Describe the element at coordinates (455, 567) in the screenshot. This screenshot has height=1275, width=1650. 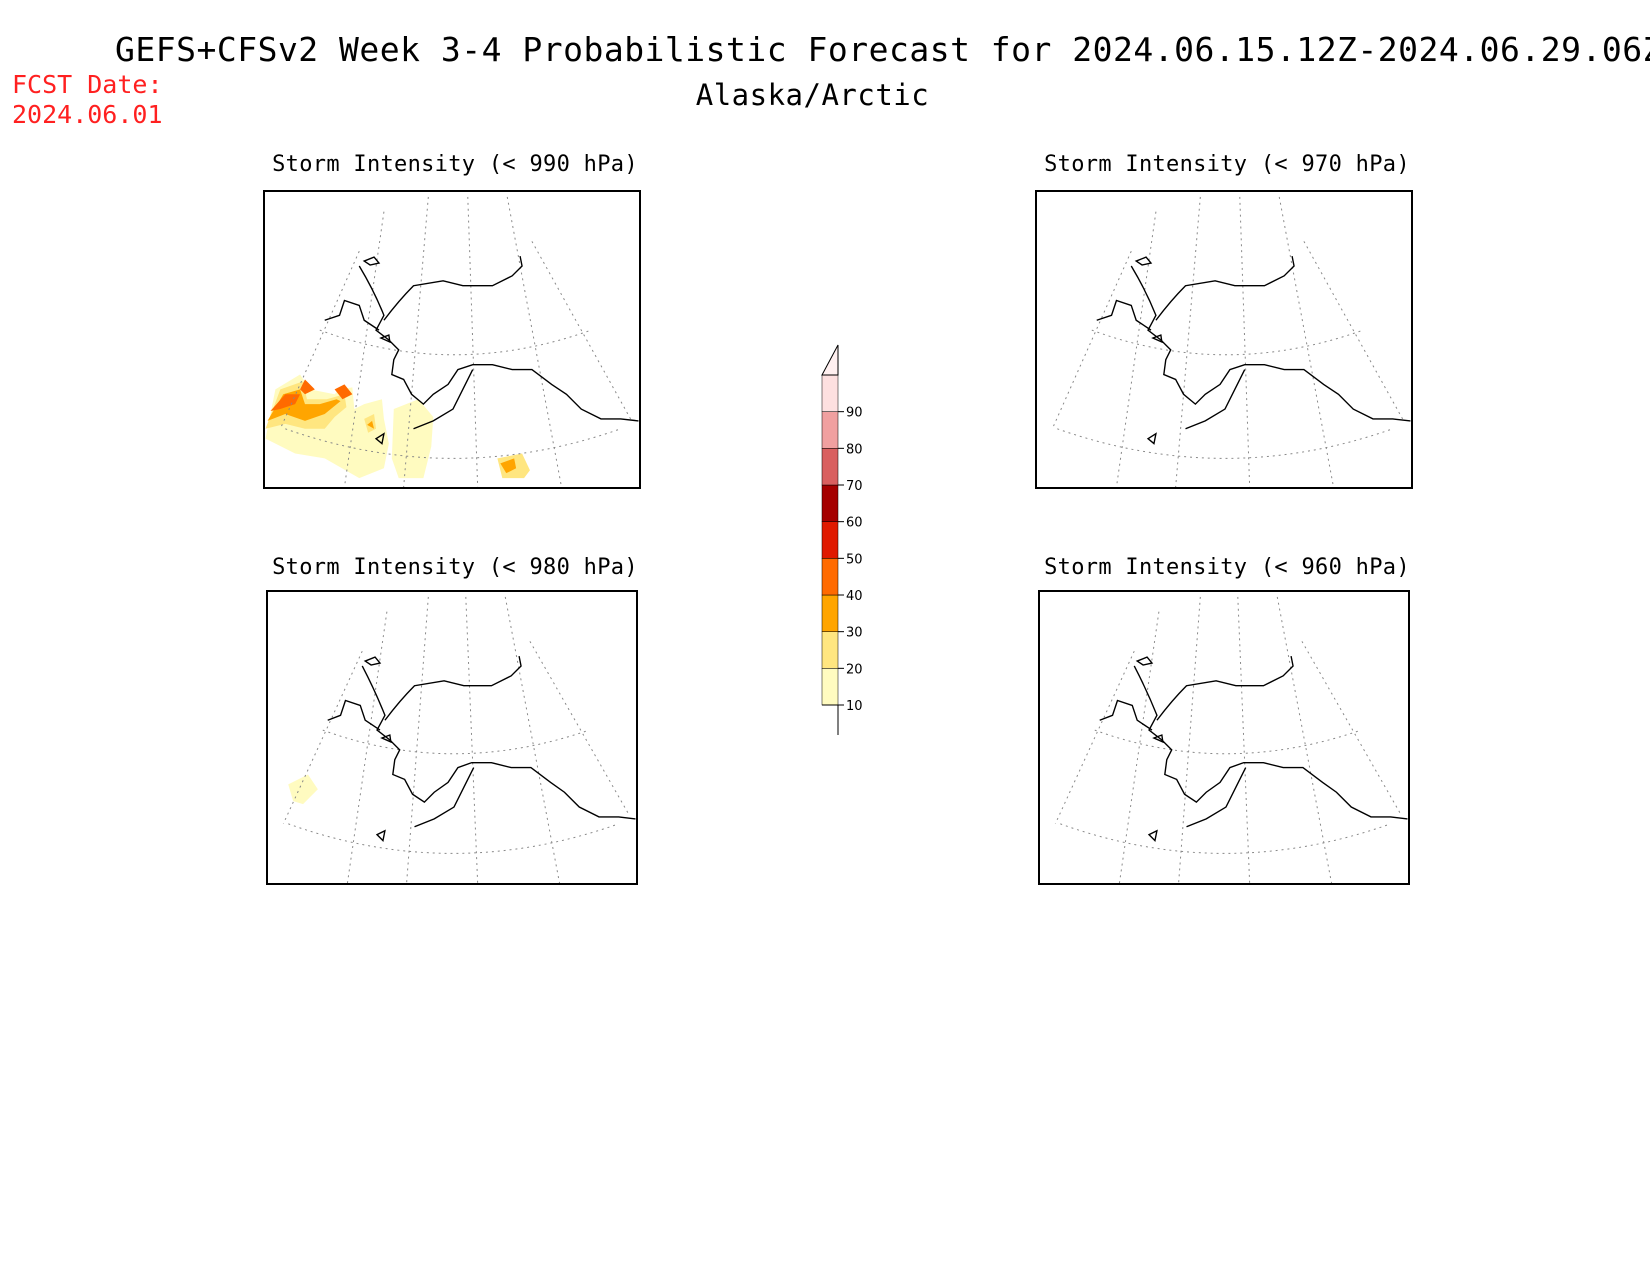
I see `panel-title-980: Storm Intensity (< 980 hPa)` at that location.